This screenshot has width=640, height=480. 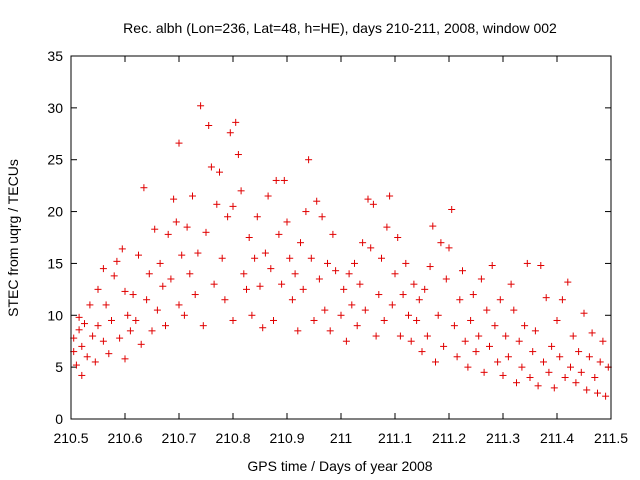 I want to click on y-tick-label: 5, so click(x=59, y=367).